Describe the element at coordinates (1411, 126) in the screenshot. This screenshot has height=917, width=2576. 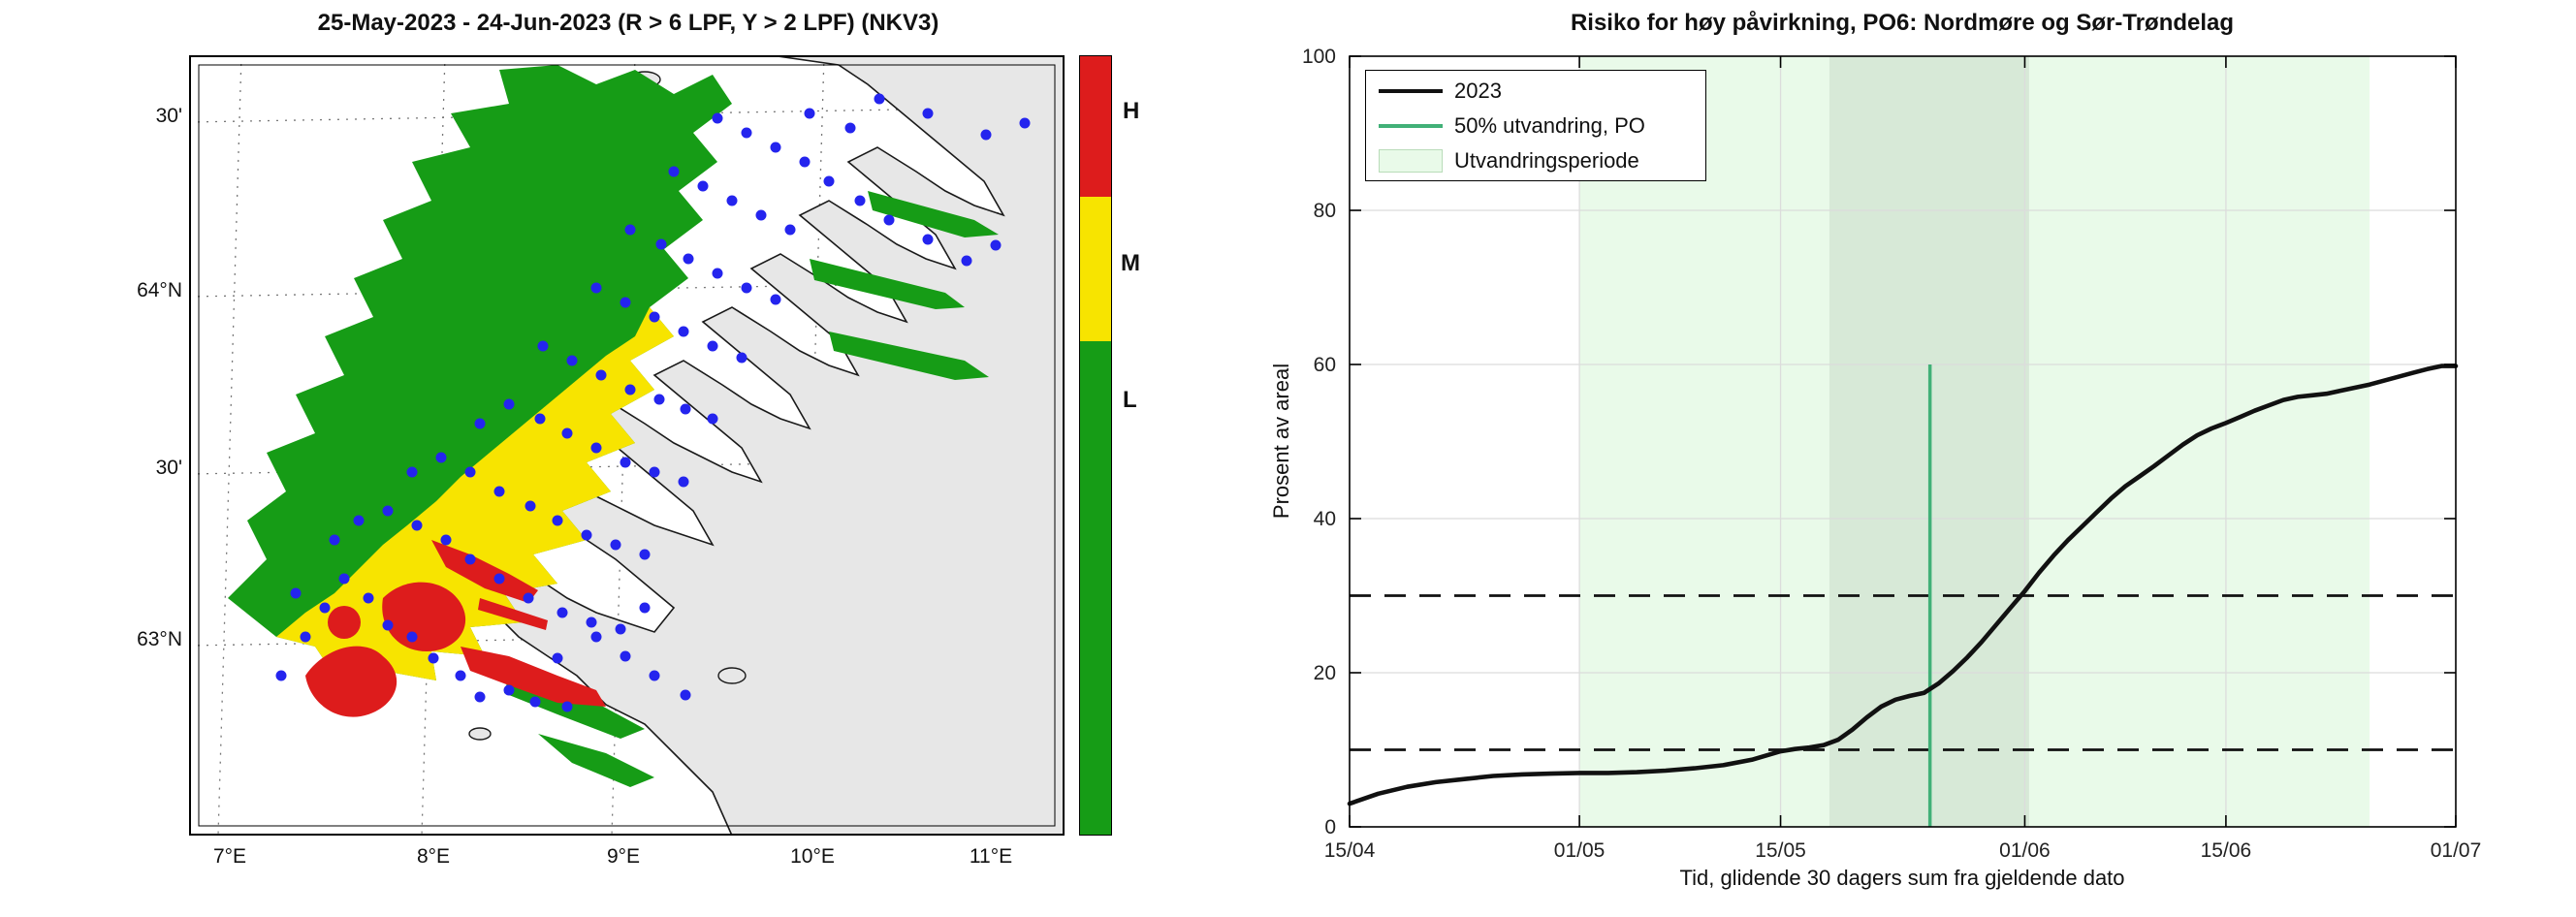
I see `legend-line-teal-icon` at that location.